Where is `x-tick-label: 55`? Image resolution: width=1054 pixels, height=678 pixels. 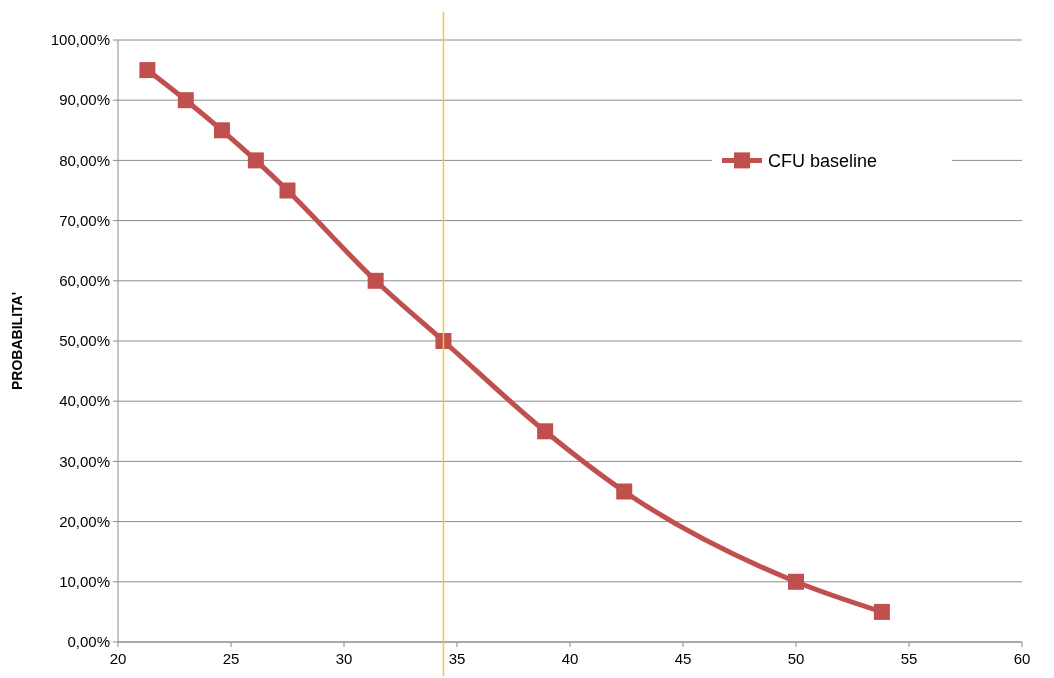
x-tick-label: 55 is located at coordinates (909, 658).